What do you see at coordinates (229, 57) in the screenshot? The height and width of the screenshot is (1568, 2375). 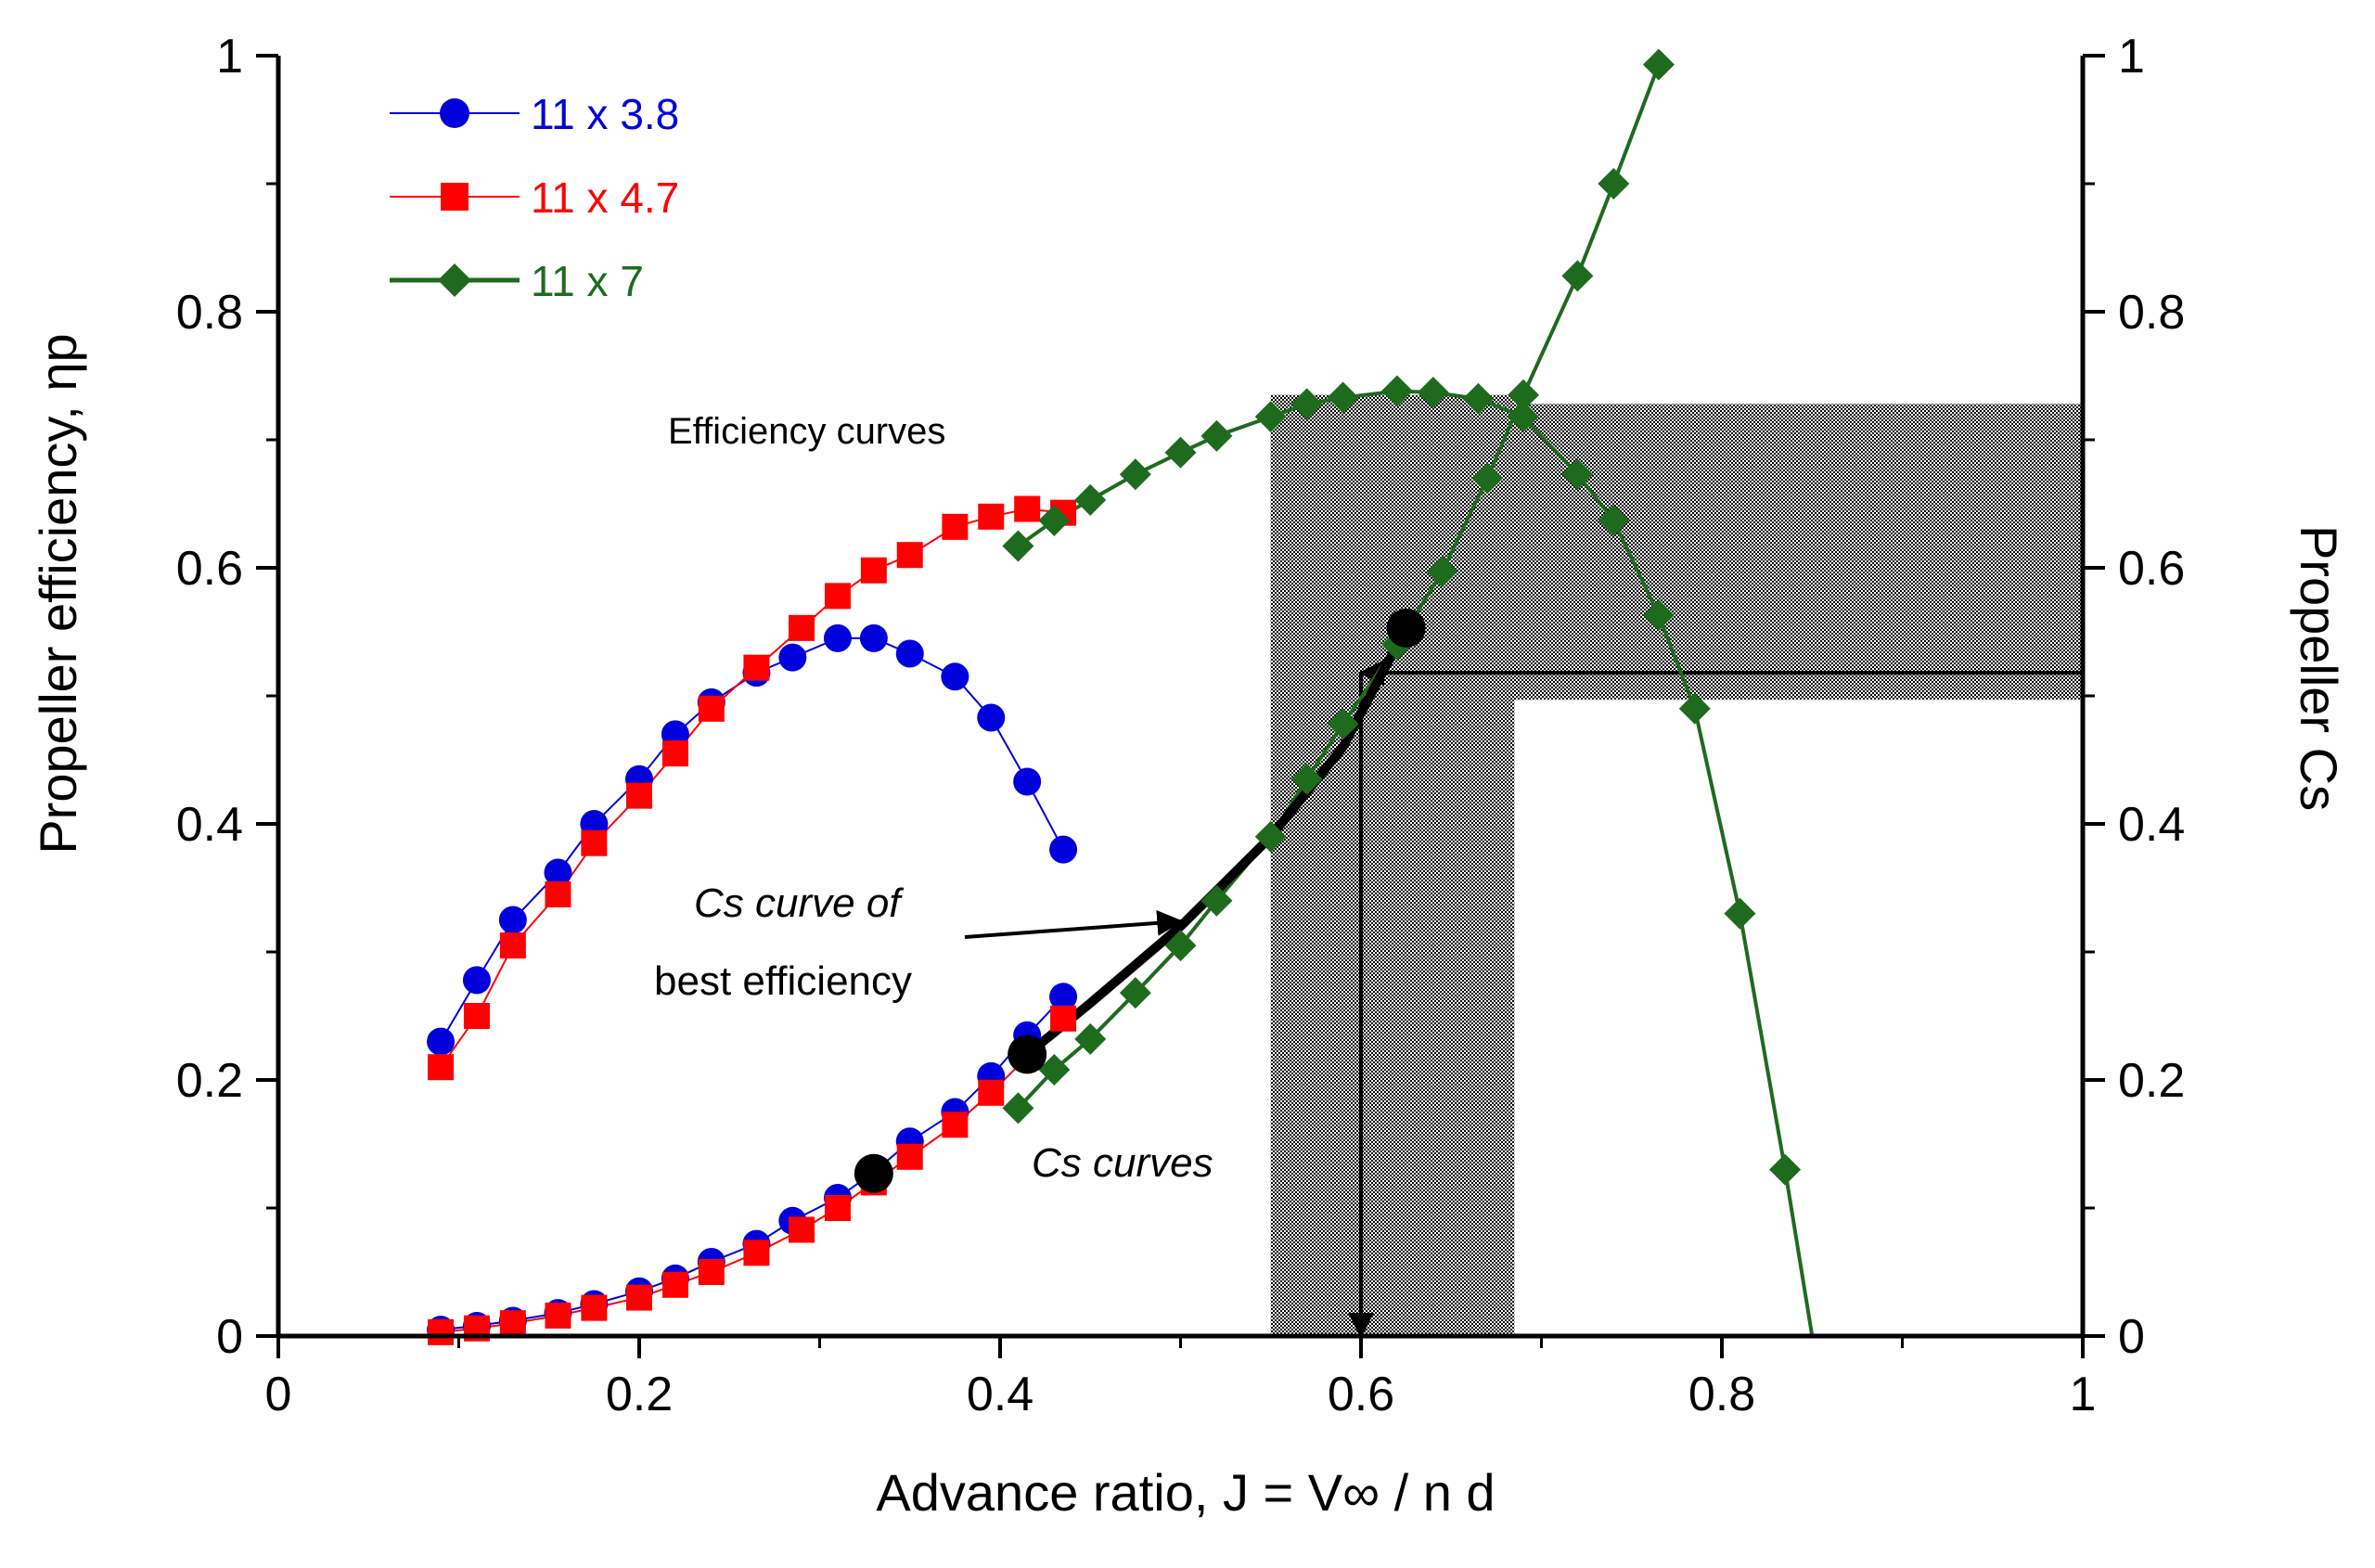 I see `y-tick-label-left-5: 1` at bounding box center [229, 57].